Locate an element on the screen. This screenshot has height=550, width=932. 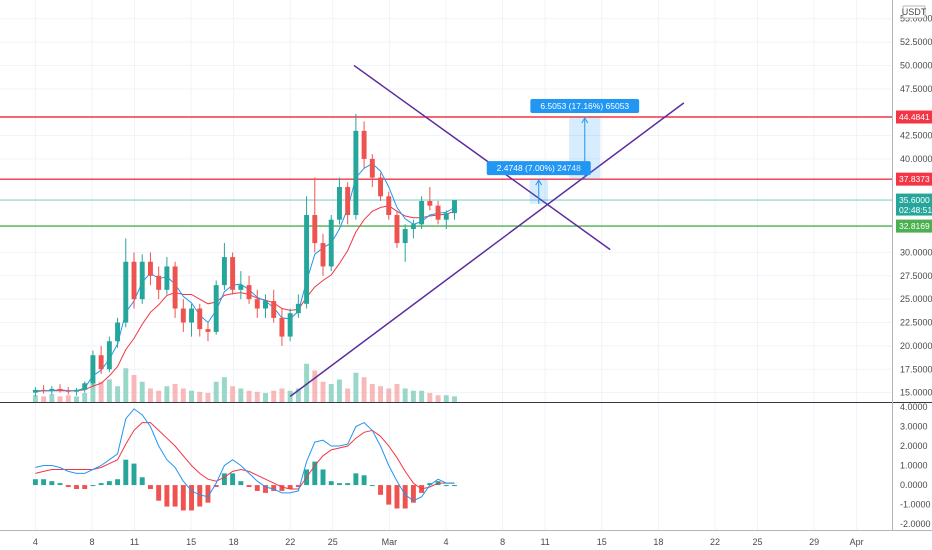
y-tick-label: 52.5000 is located at coordinates (916, 42).